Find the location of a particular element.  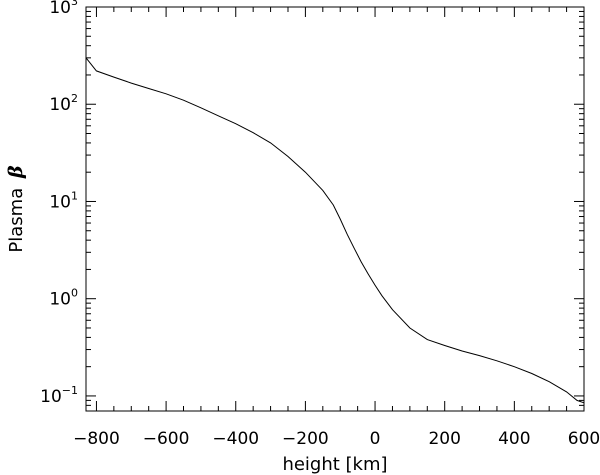

y-tick-label: 10⁻¹ is located at coordinates (59, 395).